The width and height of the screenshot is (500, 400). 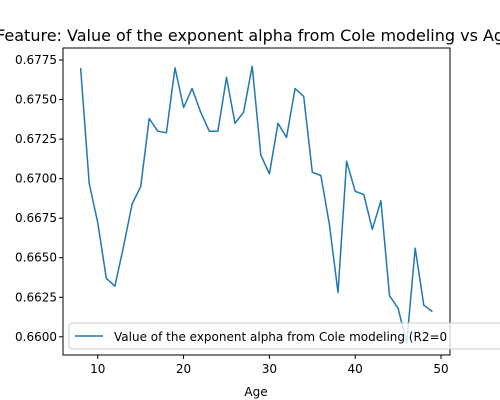 I want to click on x-tick-label: 20, so click(x=183, y=369).